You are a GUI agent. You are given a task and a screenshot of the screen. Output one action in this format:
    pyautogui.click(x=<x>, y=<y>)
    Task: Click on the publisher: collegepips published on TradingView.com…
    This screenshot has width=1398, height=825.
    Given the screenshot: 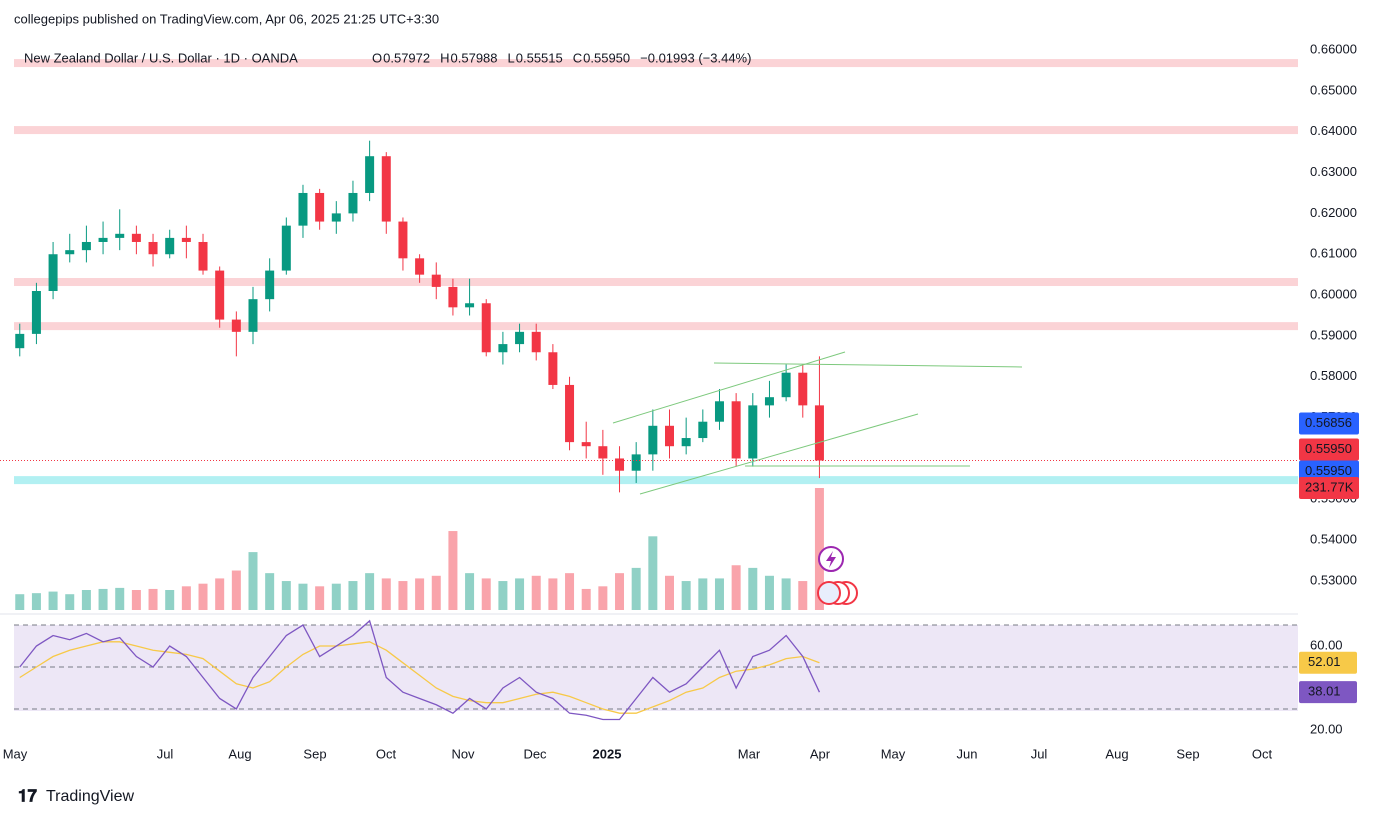 What is the action you would take?
    pyautogui.click(x=226, y=18)
    